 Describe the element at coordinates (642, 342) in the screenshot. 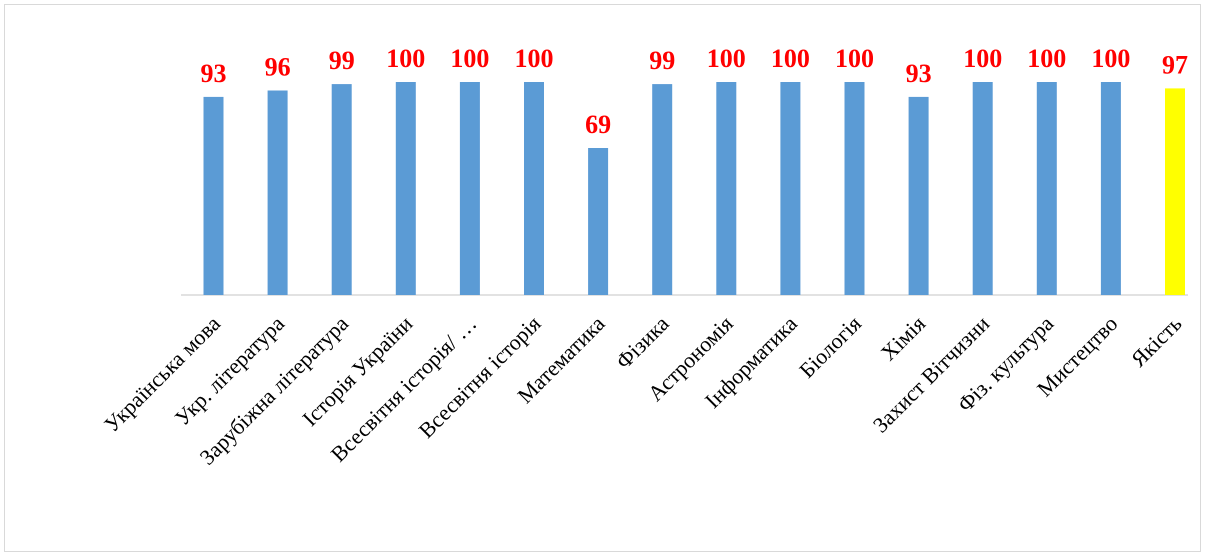

I see `category-label: Фізика` at that location.